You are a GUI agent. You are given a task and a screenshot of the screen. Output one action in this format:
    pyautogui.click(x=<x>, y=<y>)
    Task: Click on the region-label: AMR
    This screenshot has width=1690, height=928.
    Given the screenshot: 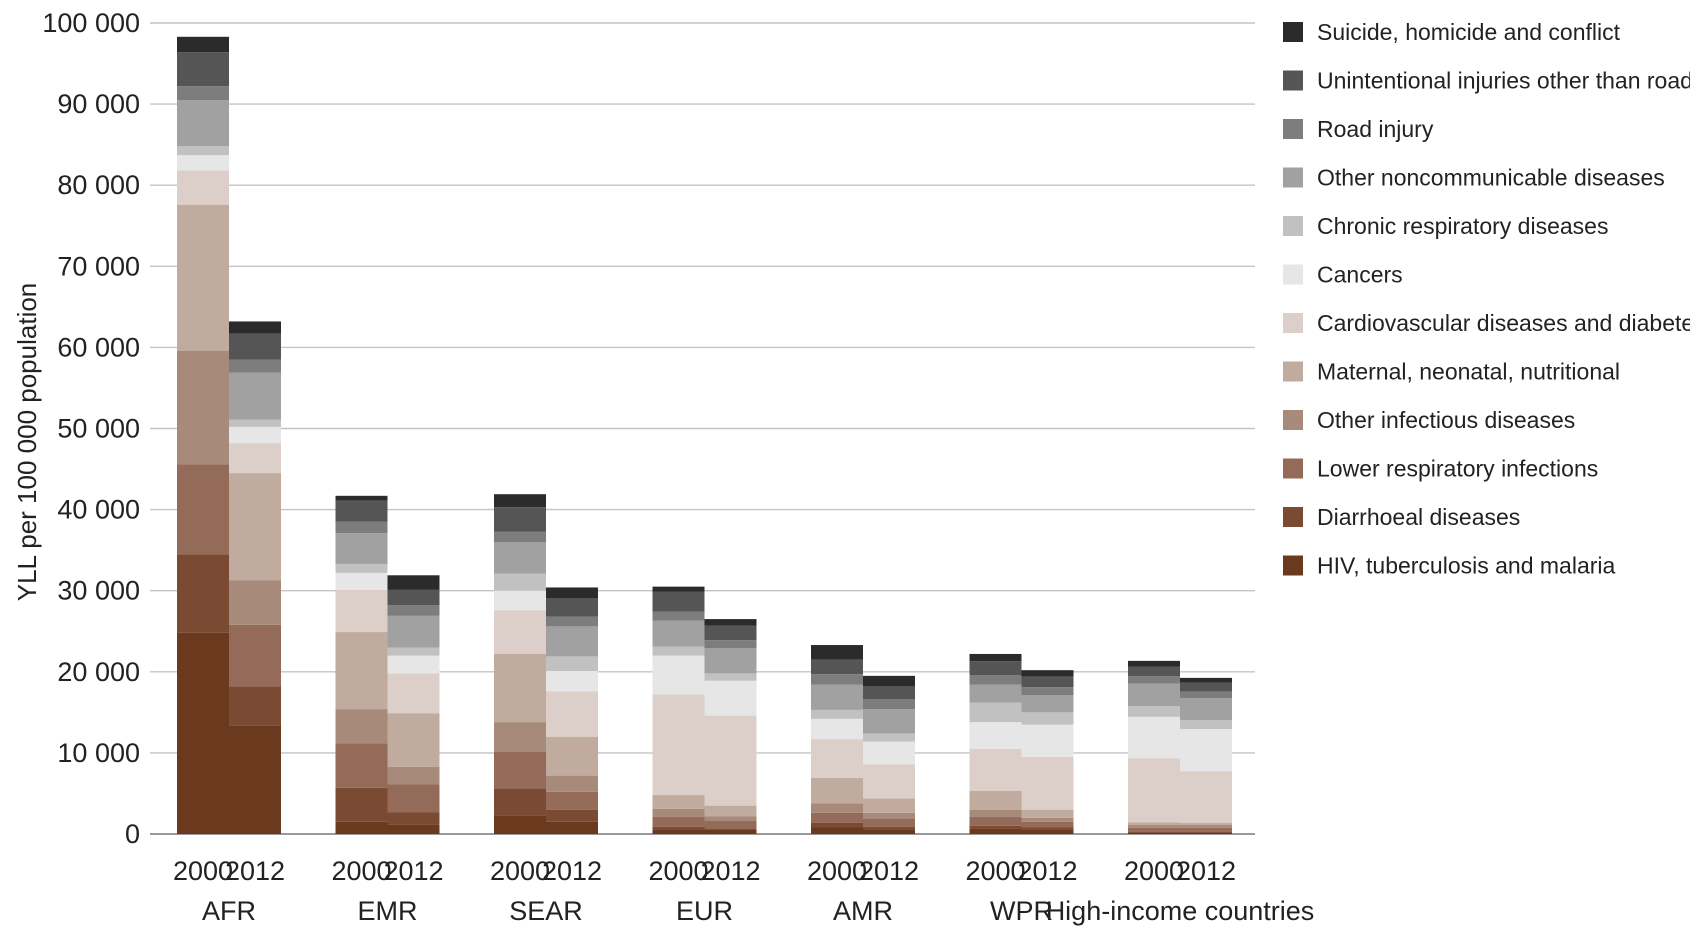 What is the action you would take?
    pyautogui.click(x=863, y=911)
    